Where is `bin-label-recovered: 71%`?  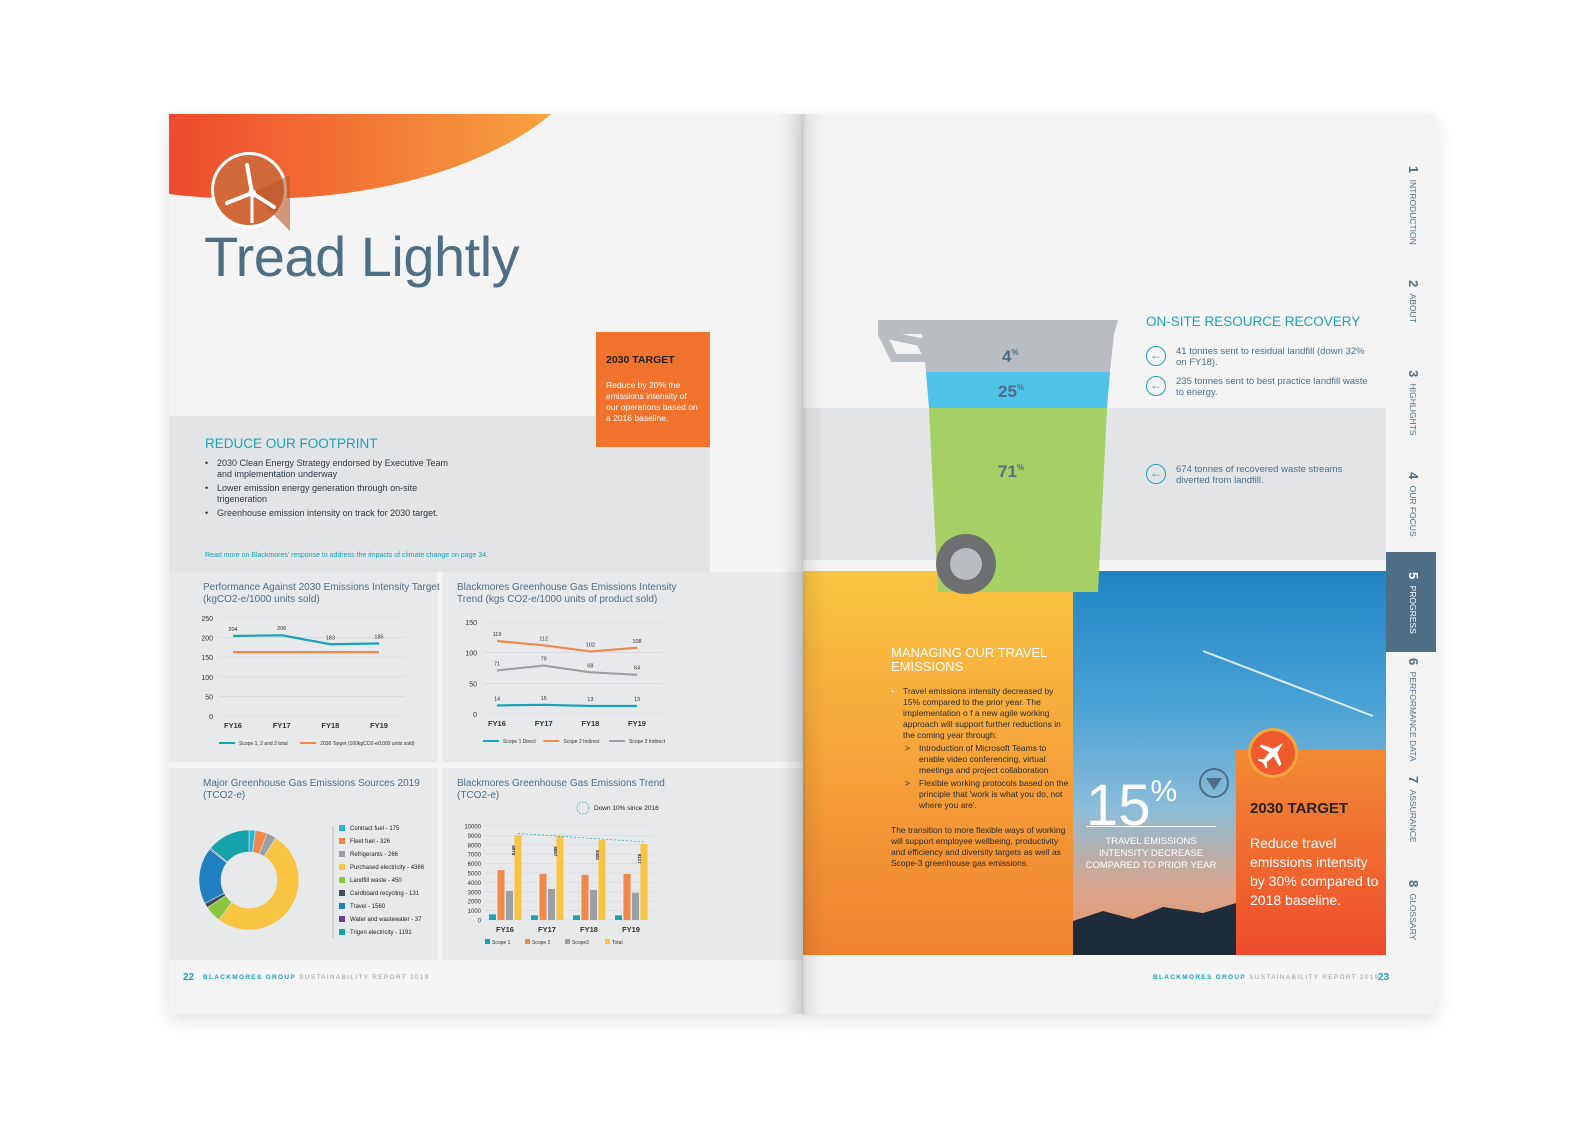
bin-label-recovered: 71% is located at coordinates (1011, 471).